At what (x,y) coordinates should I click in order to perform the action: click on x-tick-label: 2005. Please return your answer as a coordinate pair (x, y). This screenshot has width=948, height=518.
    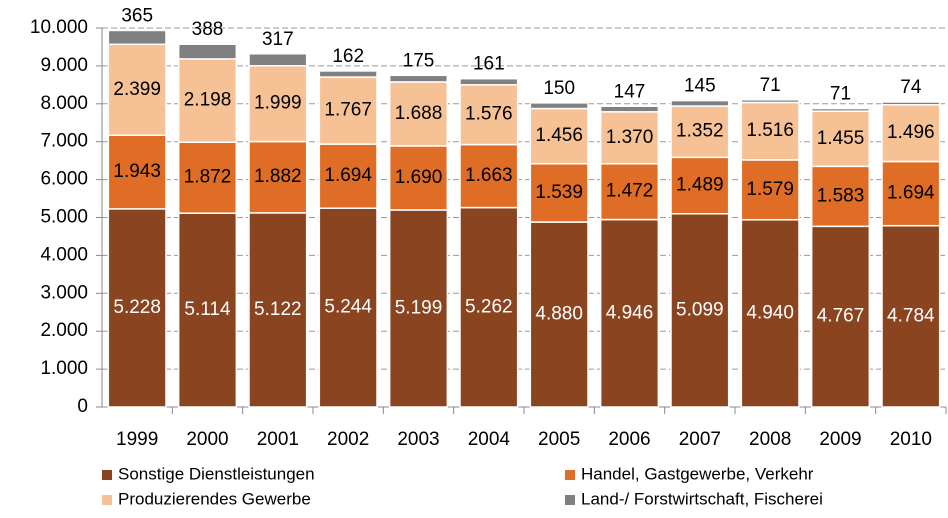
    Looking at the image, I should click on (559, 439).